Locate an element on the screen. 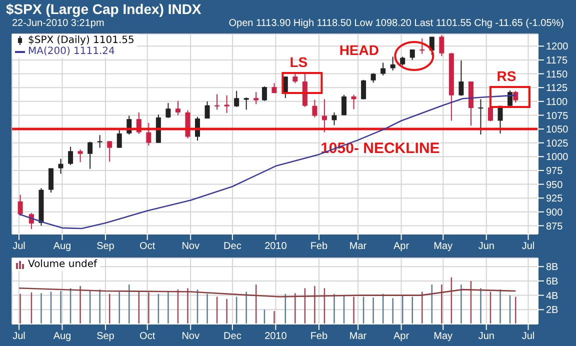 The width and height of the screenshot is (576, 346). annotation: HEAD is located at coordinates (359, 50).